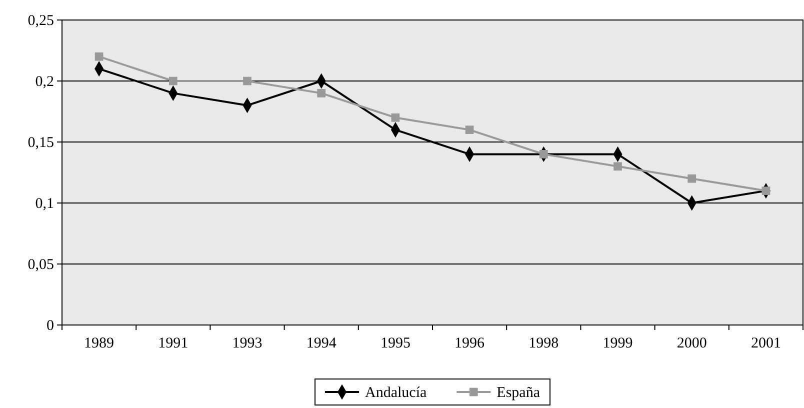 The width and height of the screenshot is (804, 408). What do you see at coordinates (396, 393) in the screenshot?
I see `legend-label: Andalucía` at bounding box center [396, 393].